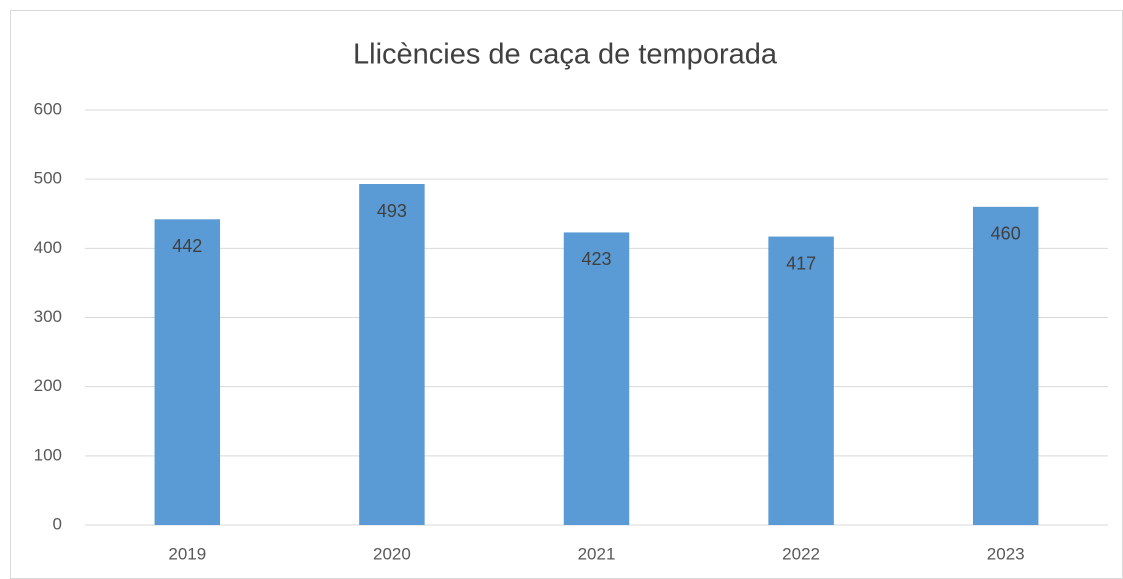  I want to click on data-label: 493, so click(392, 211).